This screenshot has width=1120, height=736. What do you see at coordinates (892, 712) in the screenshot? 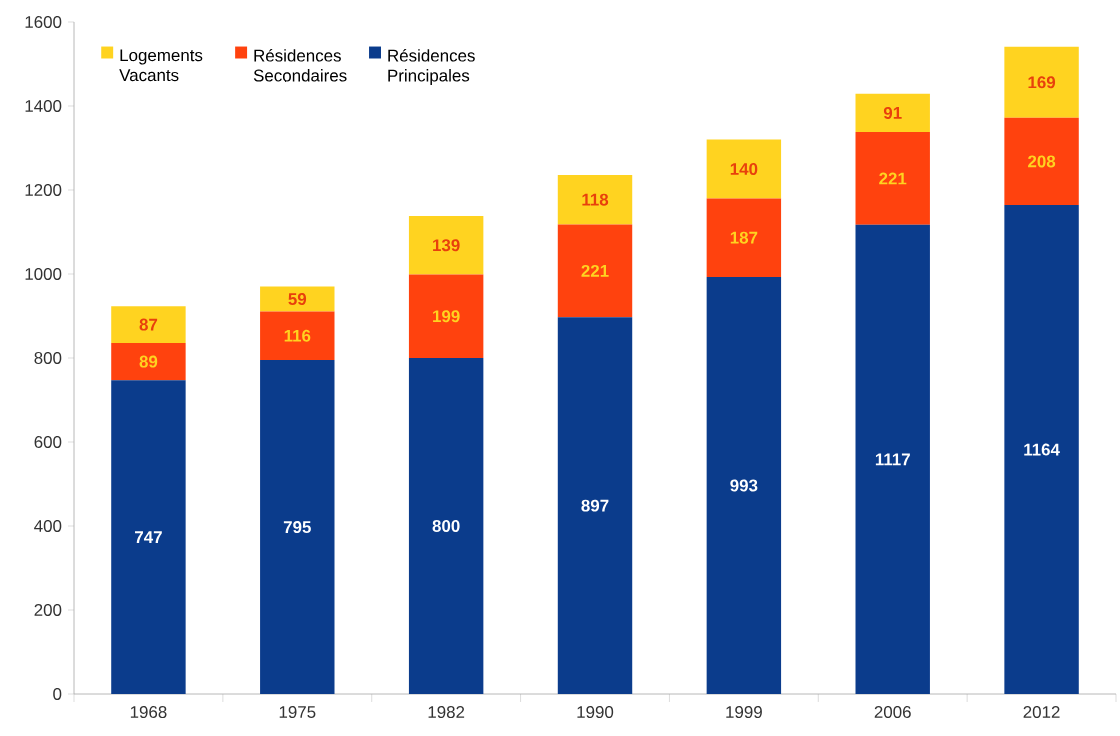
I see `x-tick-label: 2006` at bounding box center [892, 712].